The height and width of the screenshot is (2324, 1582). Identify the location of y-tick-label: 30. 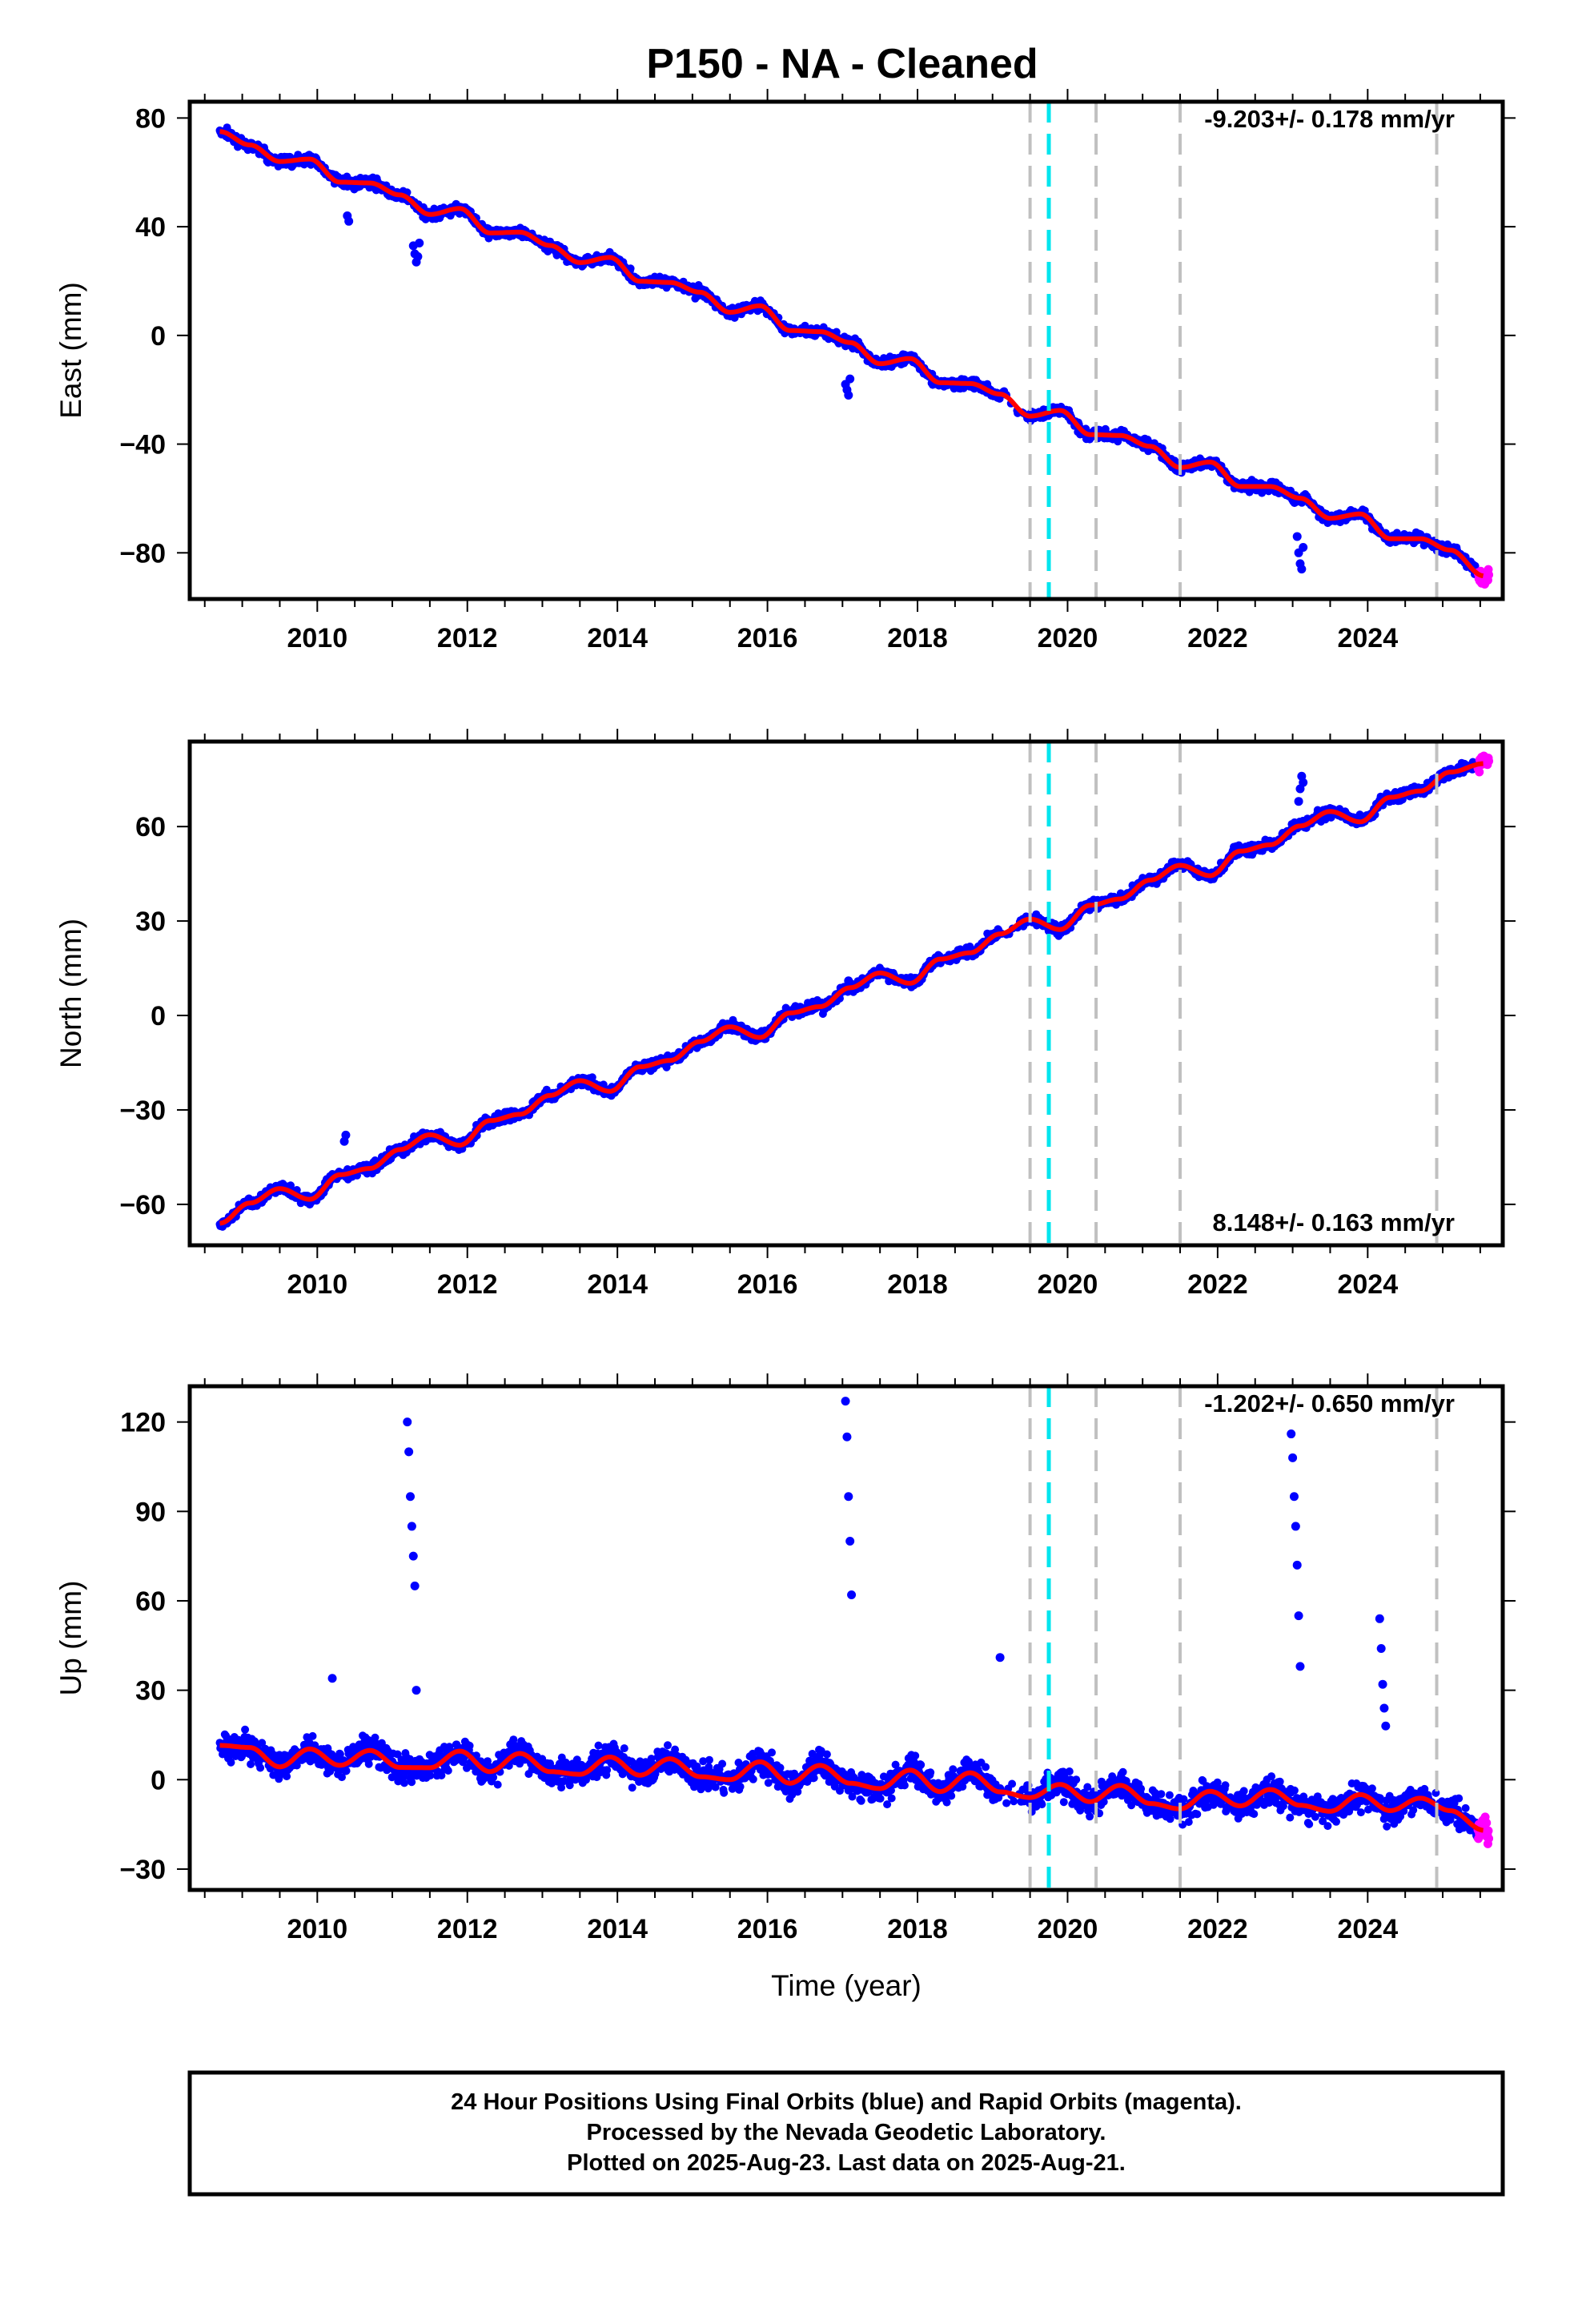
(151, 922).